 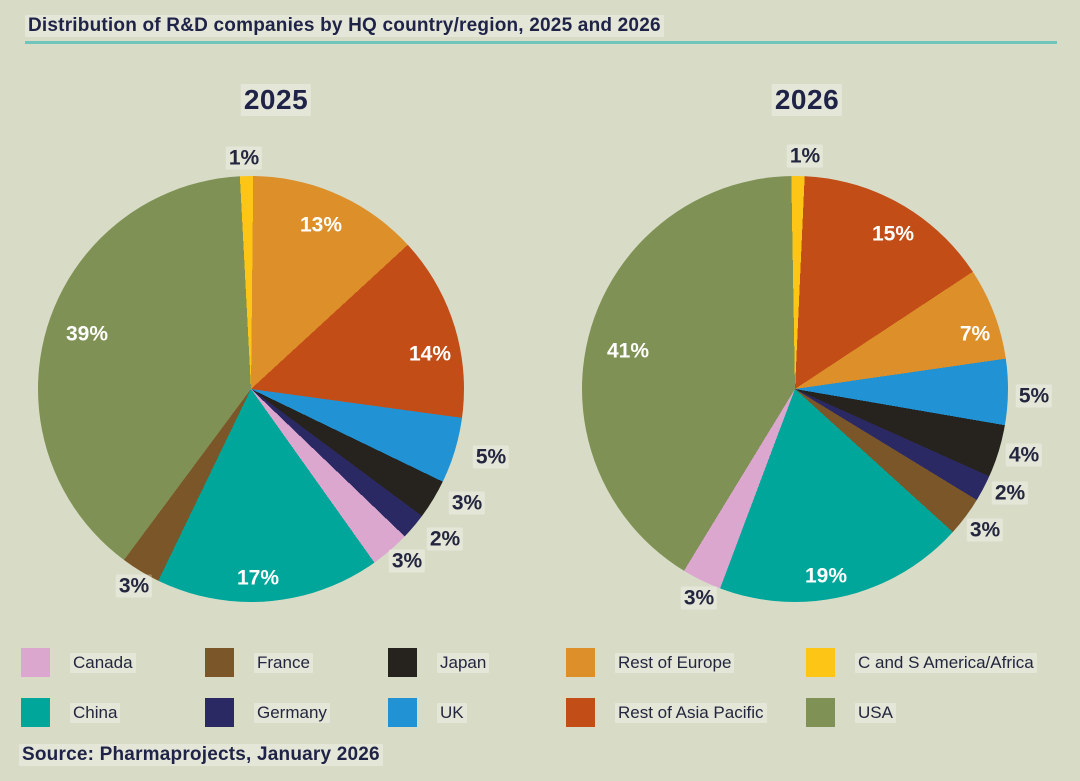 I want to click on legend-swatch-canada, so click(x=35, y=662).